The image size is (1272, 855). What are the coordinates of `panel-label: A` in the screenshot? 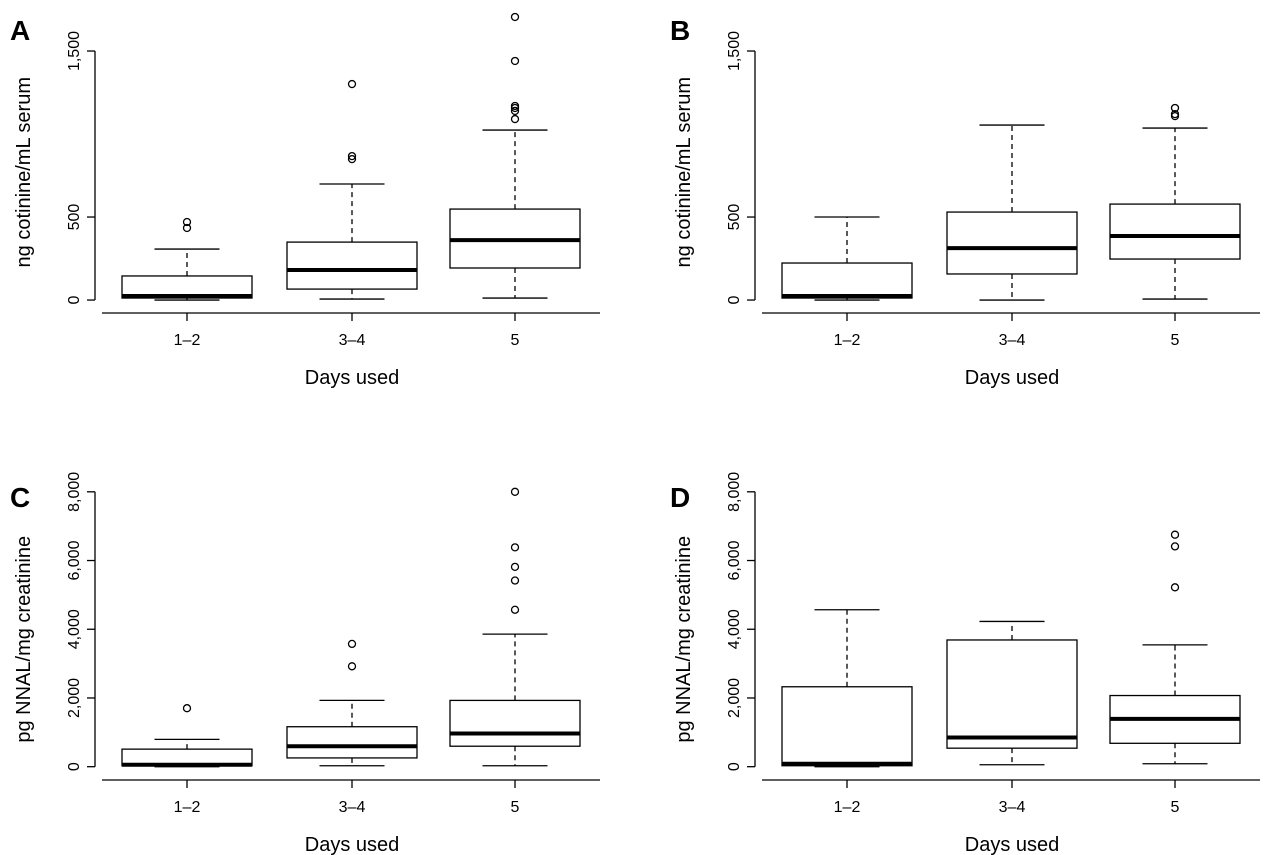 It's located at (20, 30).